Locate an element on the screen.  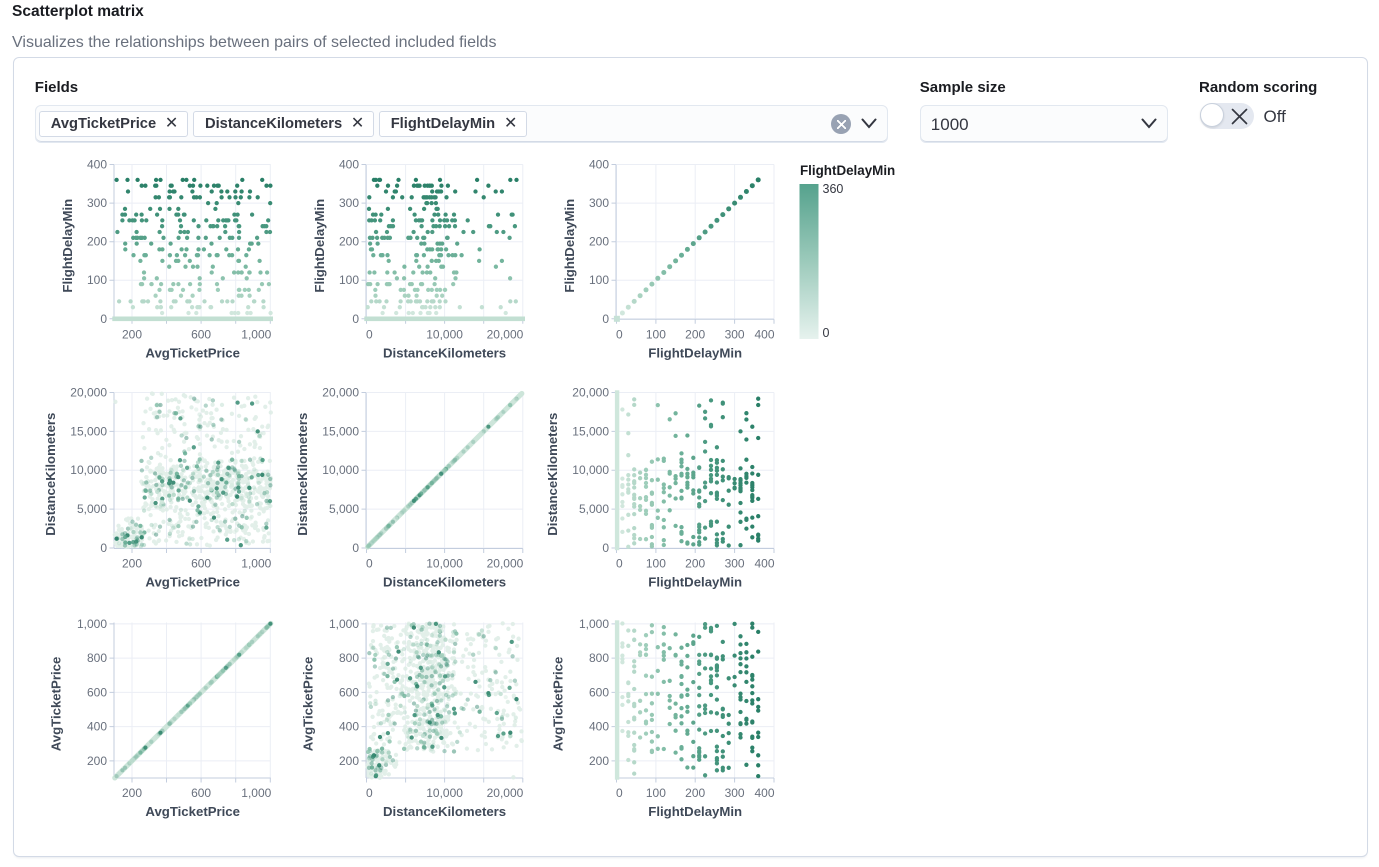
svg-text: 360 is located at coordinates (833, 189).